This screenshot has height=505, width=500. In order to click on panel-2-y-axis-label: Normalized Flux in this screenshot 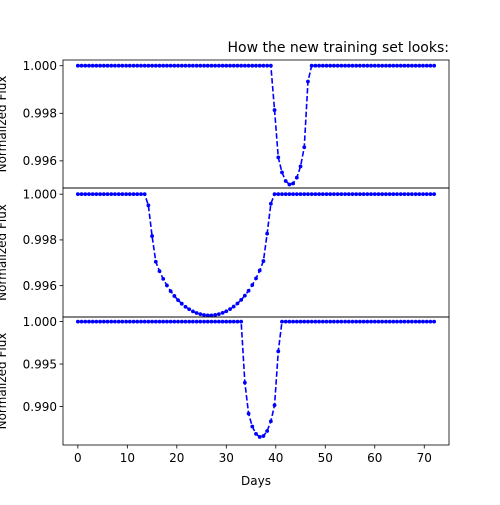, I will do `click(4, 252)`.